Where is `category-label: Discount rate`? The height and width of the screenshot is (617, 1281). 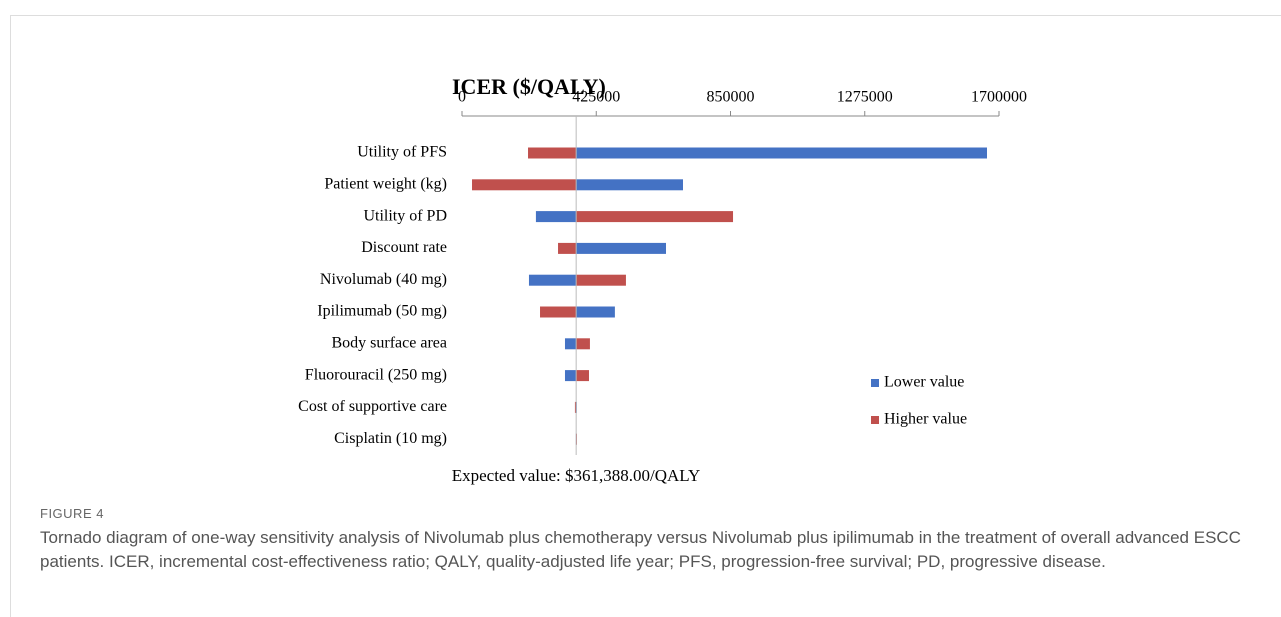
category-label: Discount rate is located at coordinates (404, 247).